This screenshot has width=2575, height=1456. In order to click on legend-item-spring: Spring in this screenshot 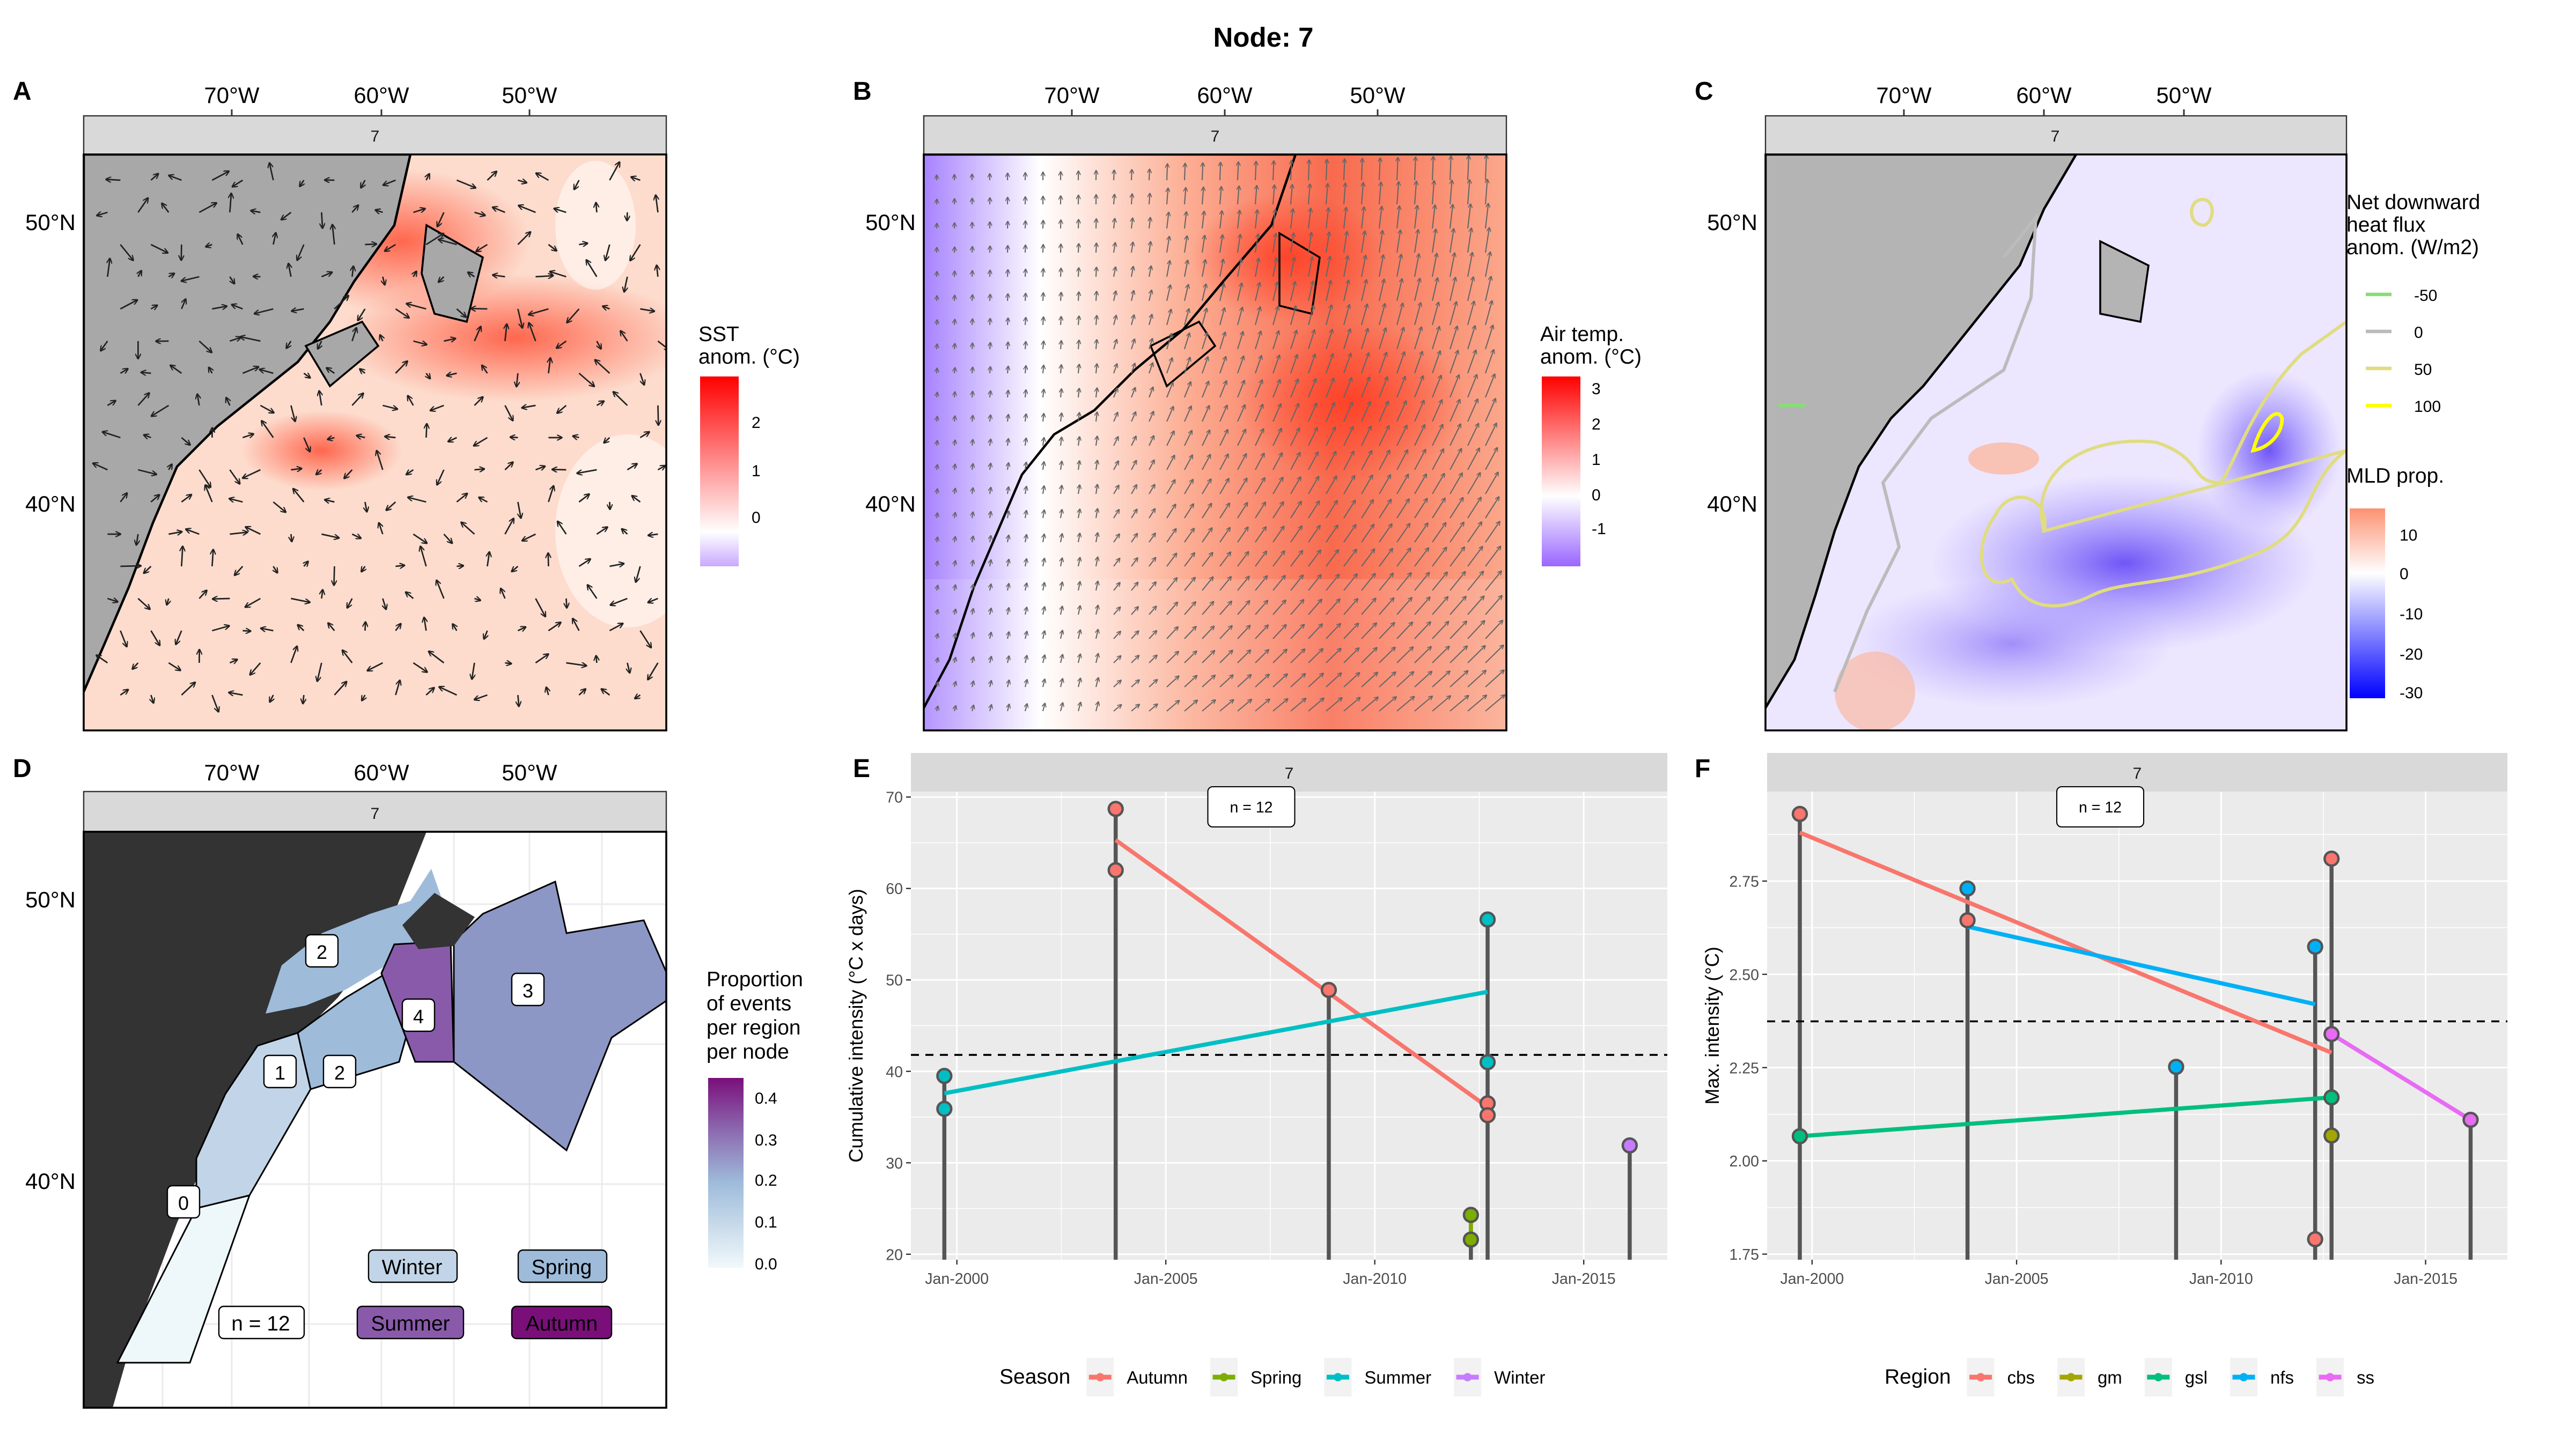, I will do `click(1255, 1377)`.